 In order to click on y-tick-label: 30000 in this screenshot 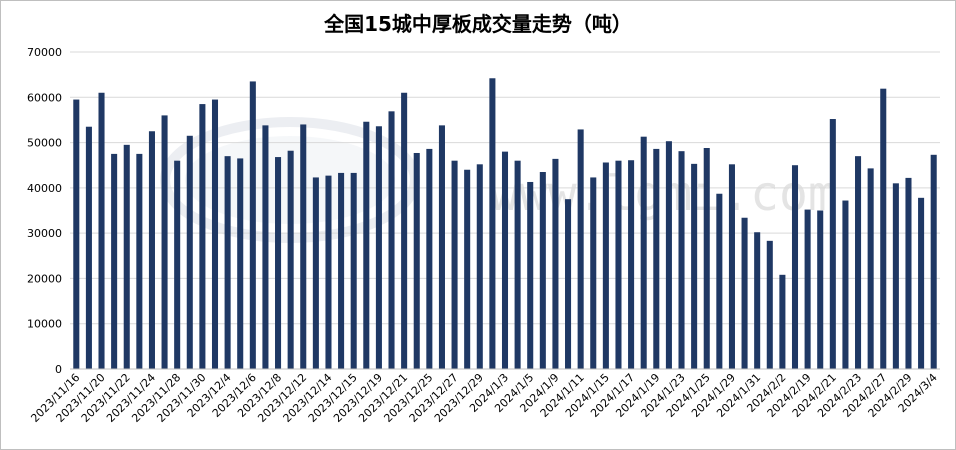, I will do `click(44, 233)`.